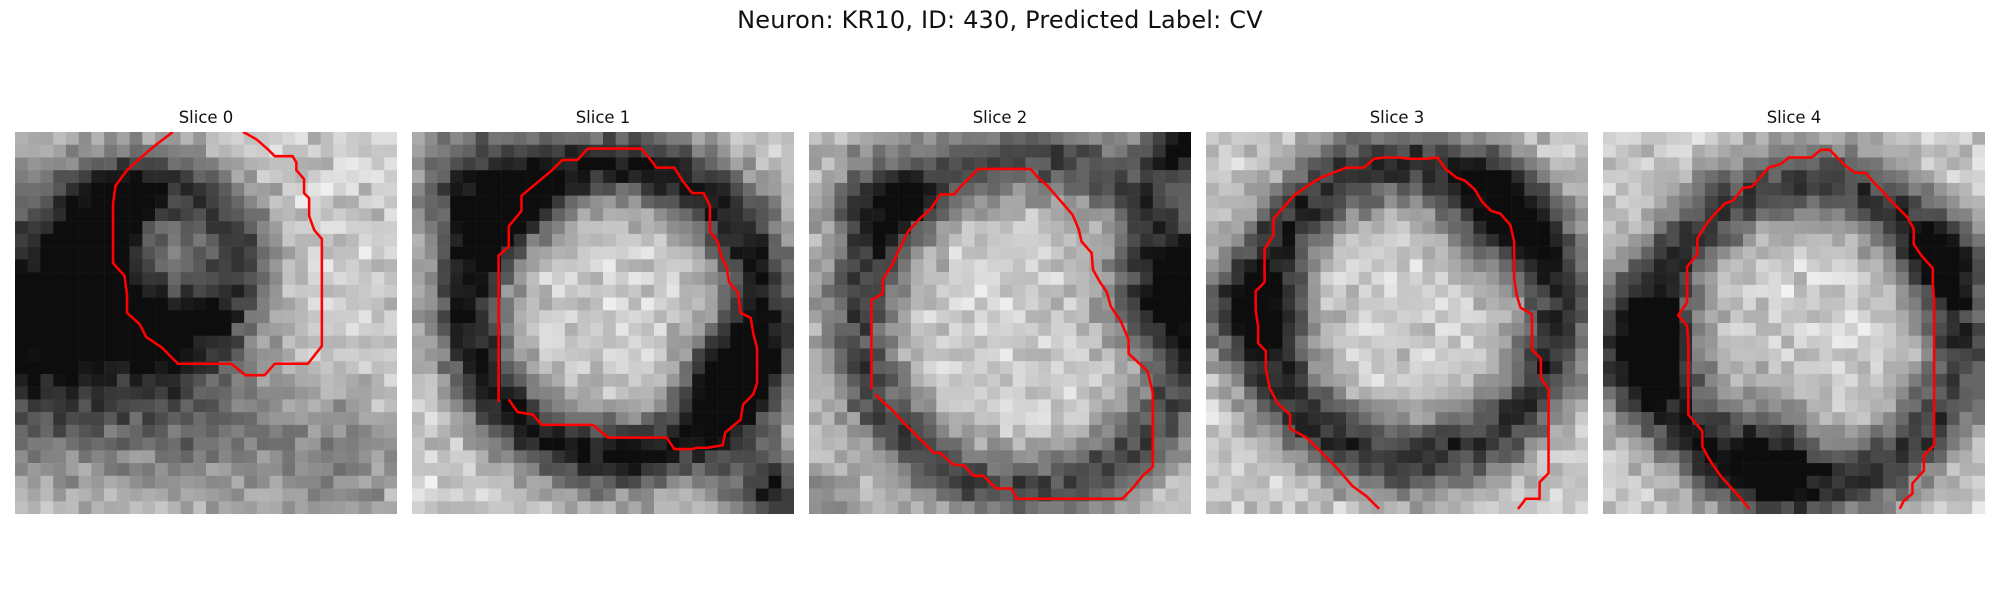  Describe the element at coordinates (1794, 117) in the screenshot. I see `slice-title-4: Slice 4` at that location.